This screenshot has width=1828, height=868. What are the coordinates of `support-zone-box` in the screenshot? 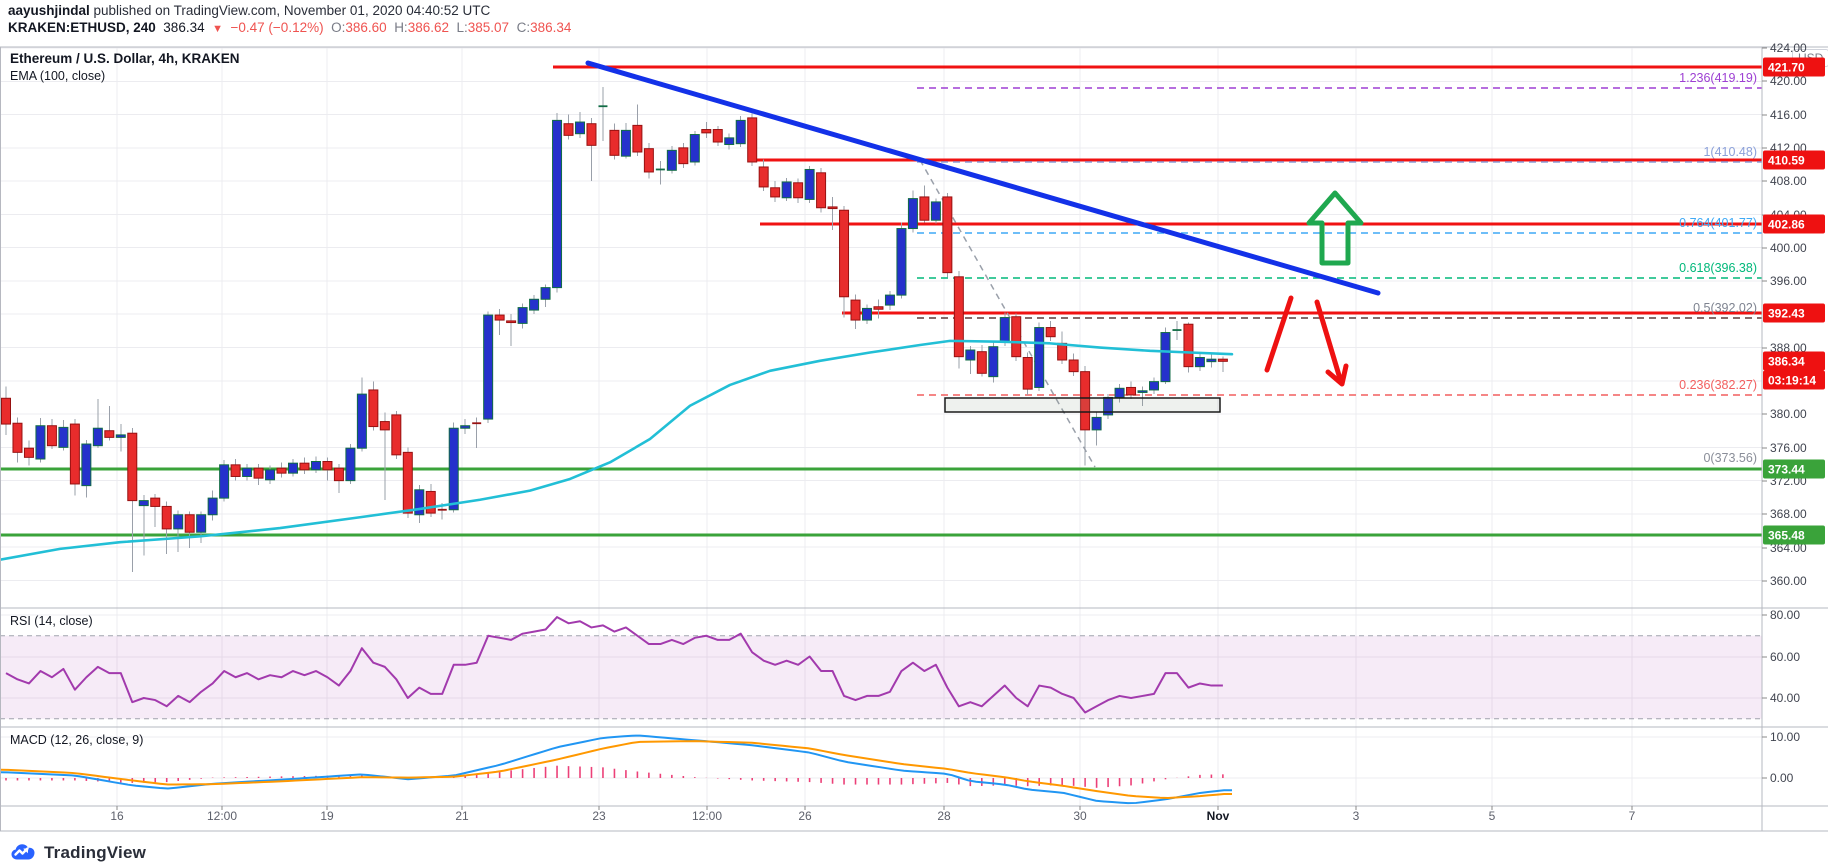 It's located at (1082, 405).